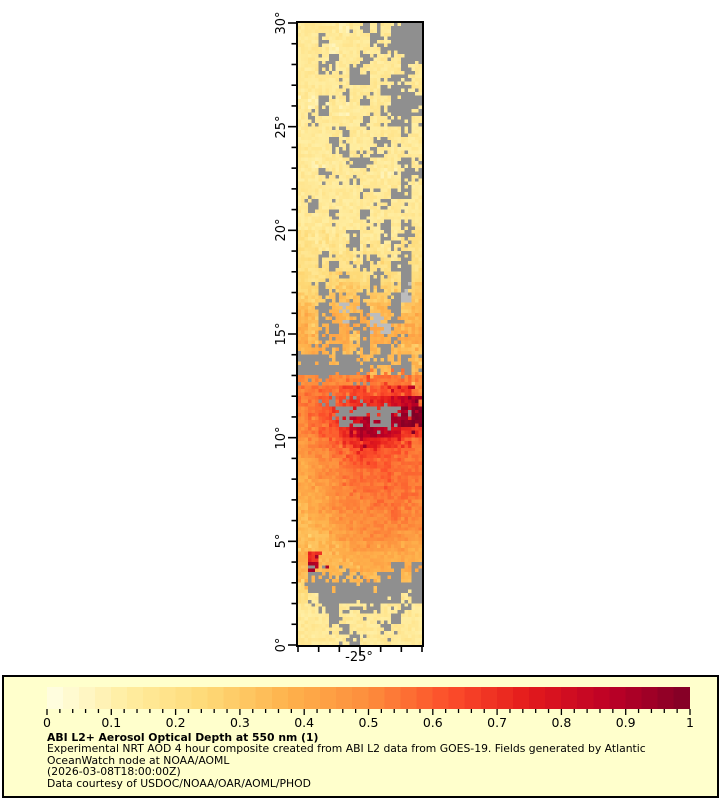 The width and height of the screenshot is (720, 800). I want to click on lat-tick-label: 5°, so click(281, 541).